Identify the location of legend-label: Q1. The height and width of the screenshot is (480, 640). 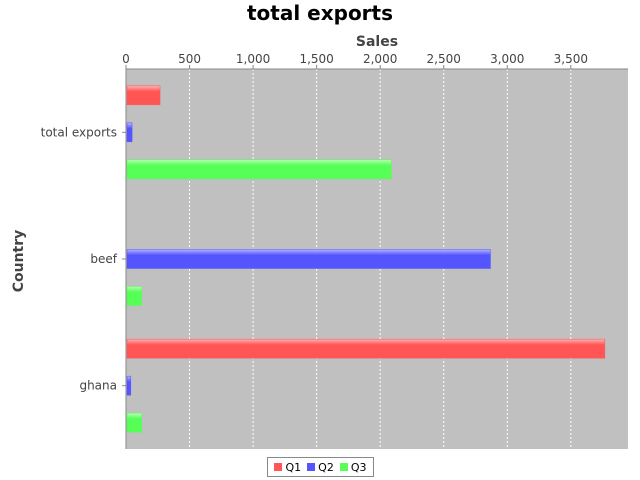
(293, 467).